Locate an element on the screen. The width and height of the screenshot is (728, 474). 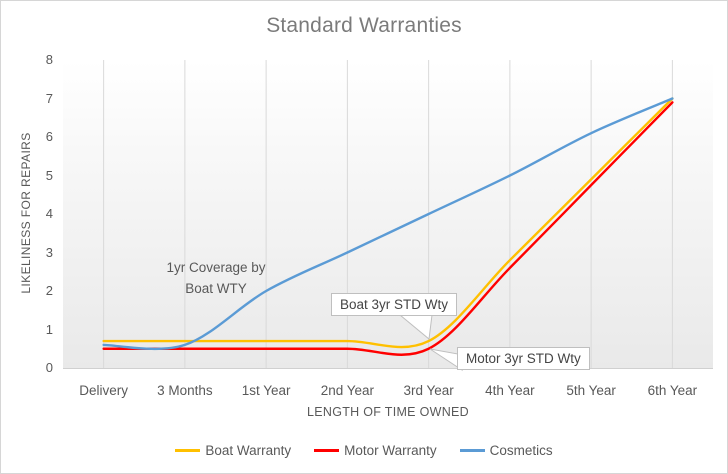
coverage-annotation: 1yr Coverage by Boat WTY is located at coordinates (215, 278).